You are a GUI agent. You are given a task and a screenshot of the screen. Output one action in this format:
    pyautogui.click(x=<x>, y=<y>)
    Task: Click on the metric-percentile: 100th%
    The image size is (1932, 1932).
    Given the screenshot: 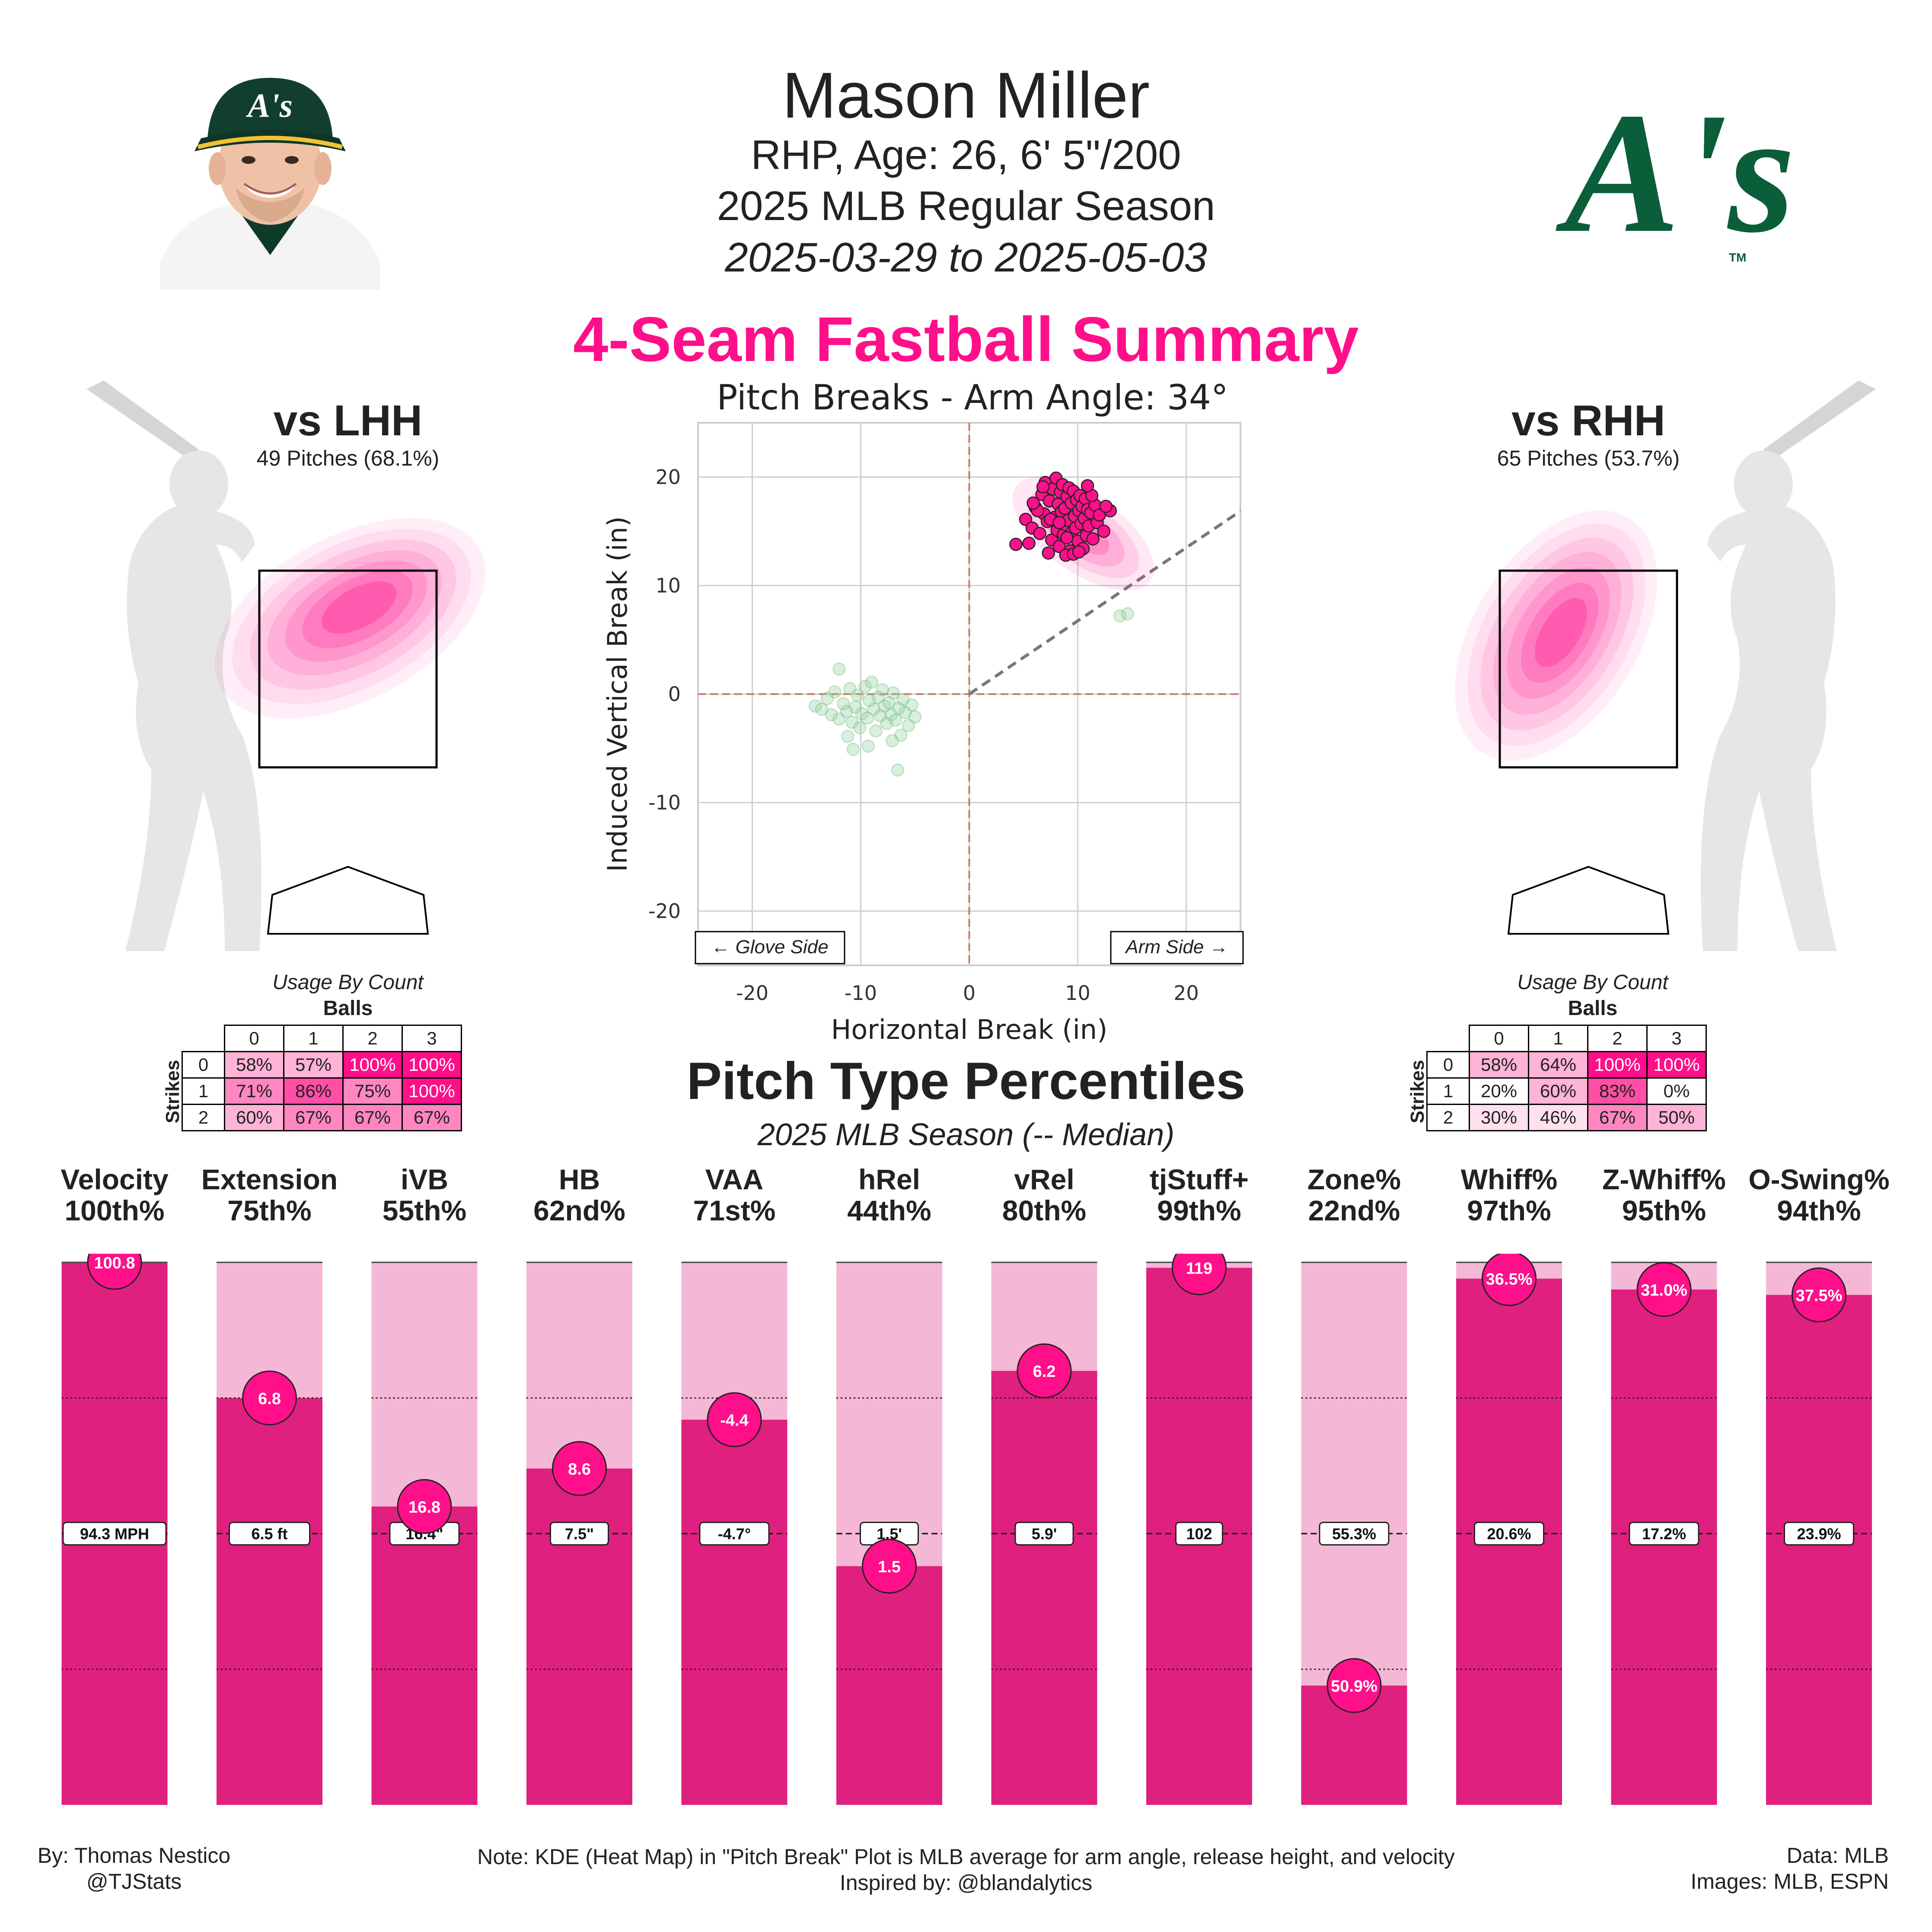 What is the action you would take?
    pyautogui.click(x=114, y=1210)
    